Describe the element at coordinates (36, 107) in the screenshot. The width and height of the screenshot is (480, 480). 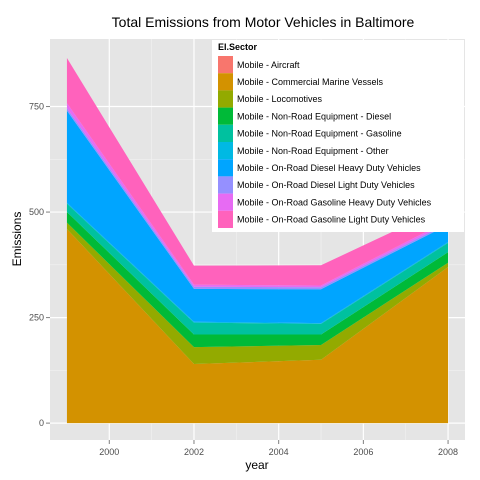
I see `y-tick-label: 750` at that location.